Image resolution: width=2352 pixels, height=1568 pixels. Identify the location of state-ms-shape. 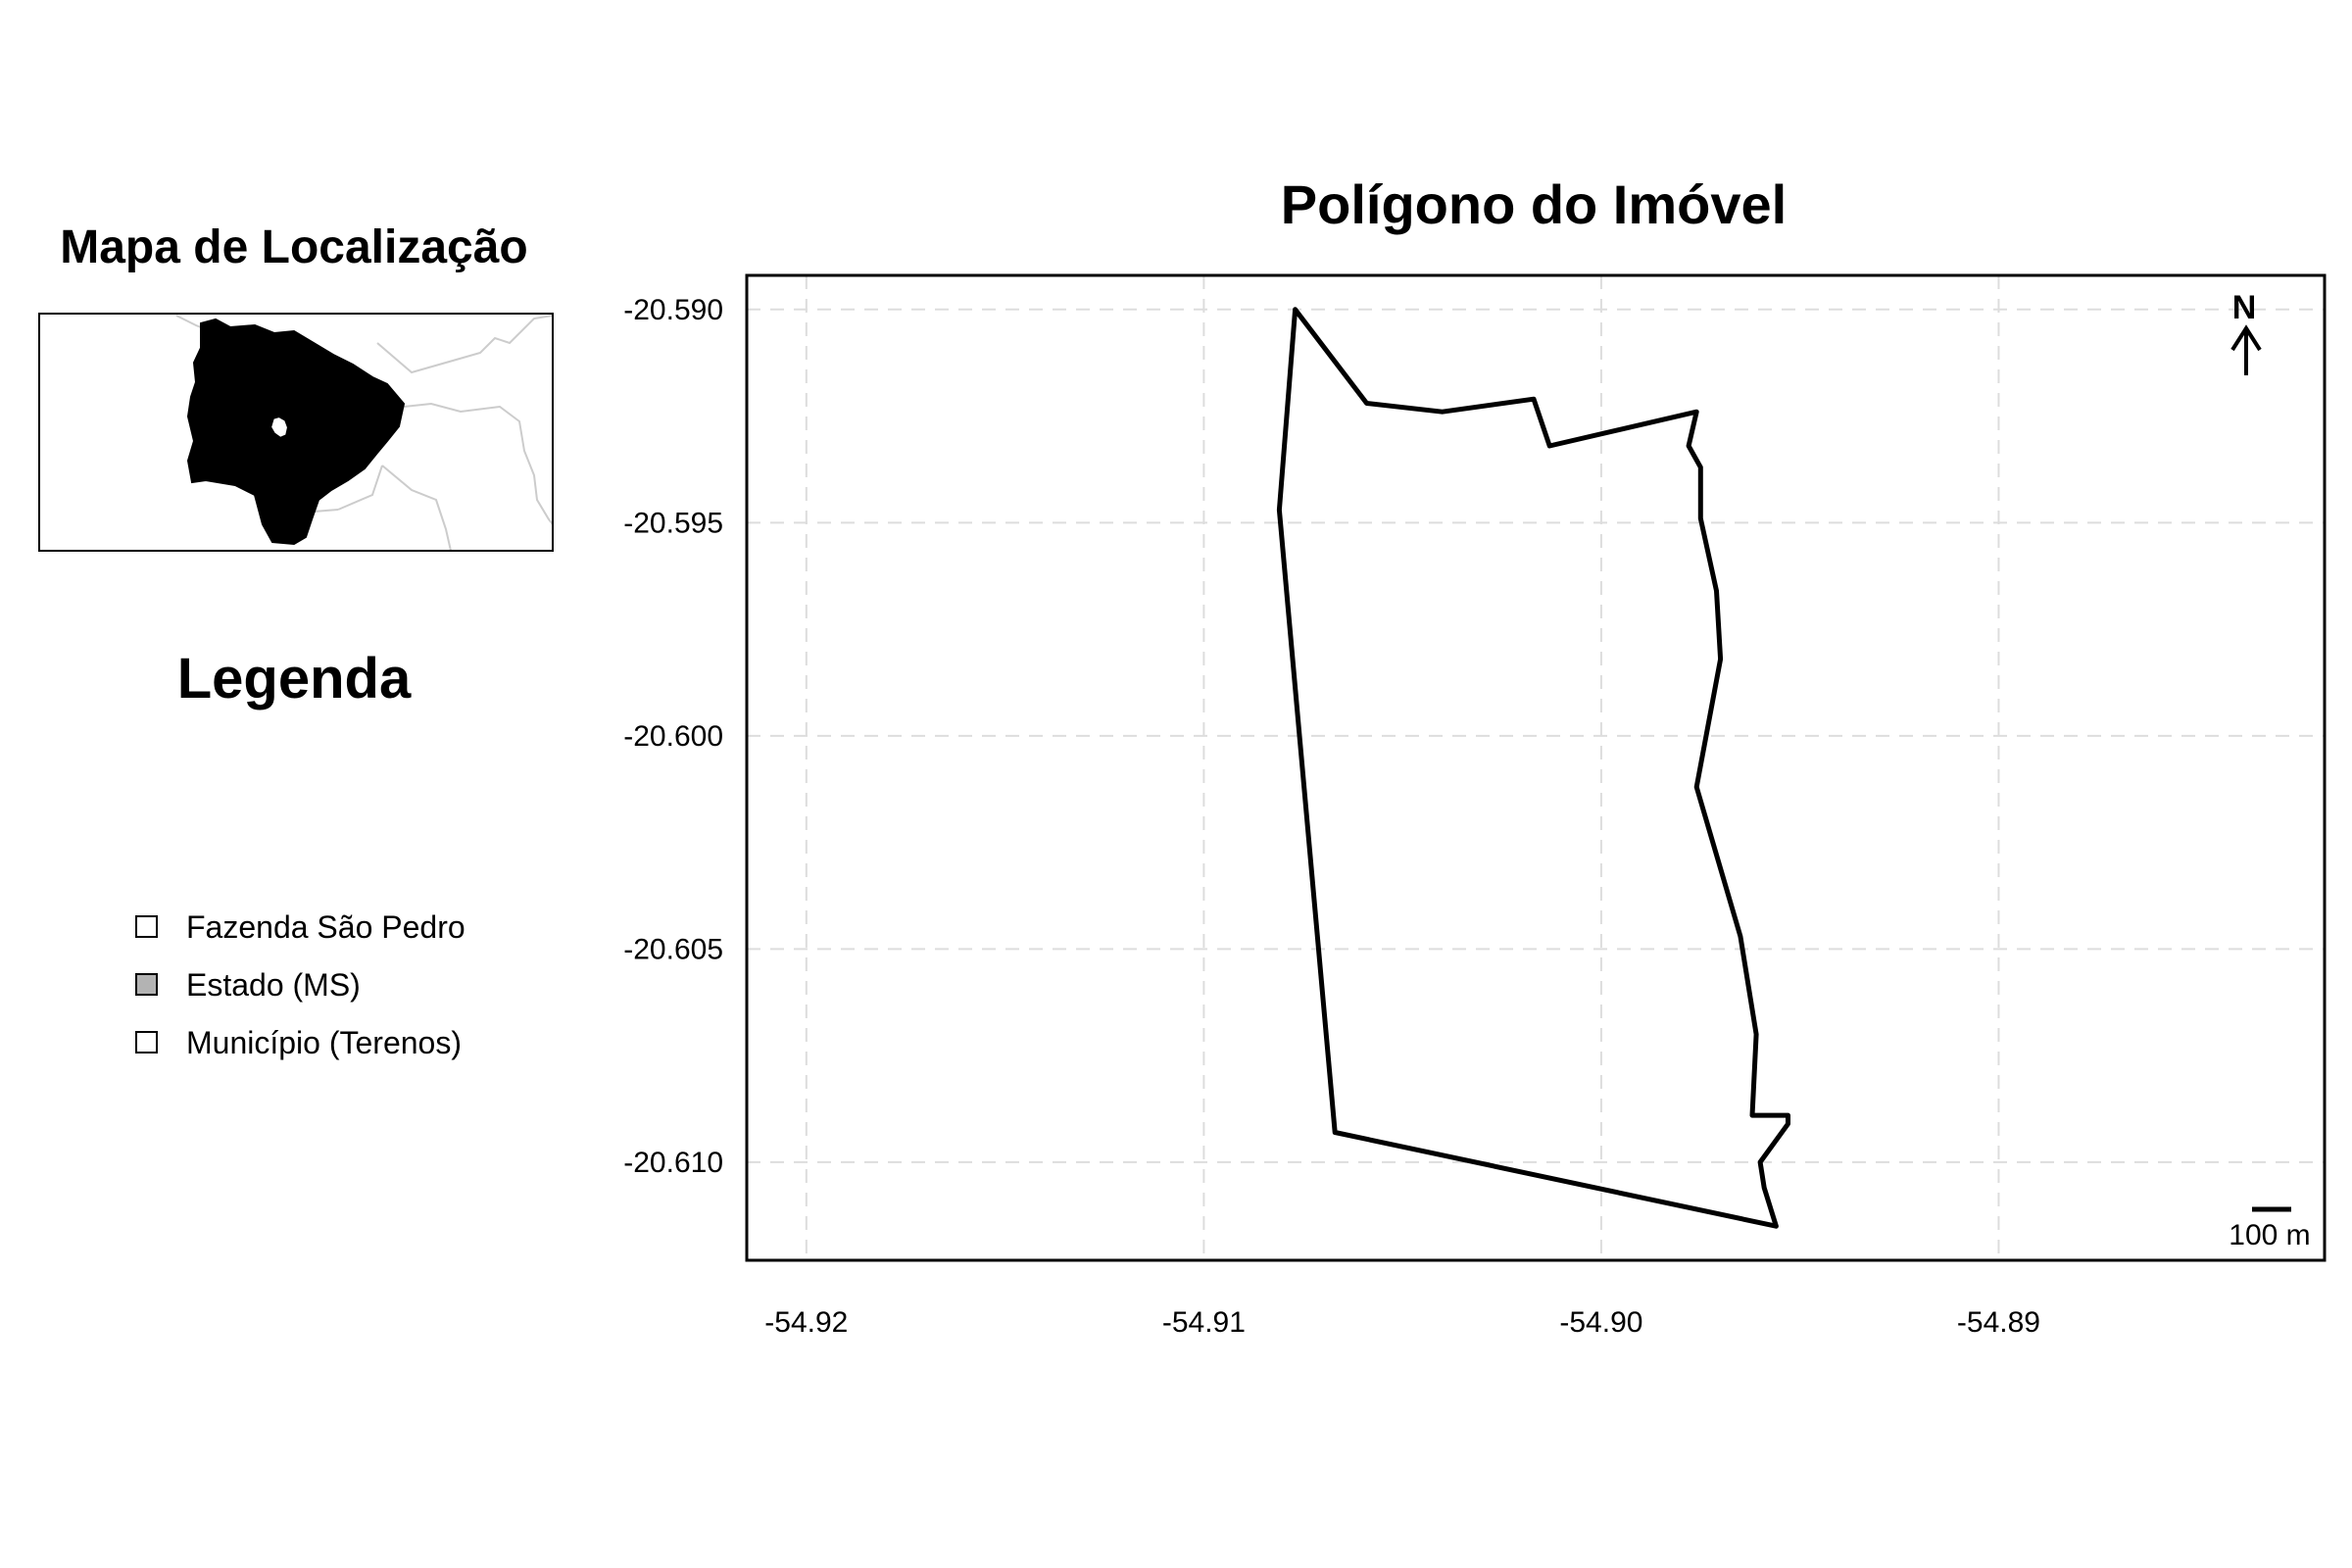
(296, 432).